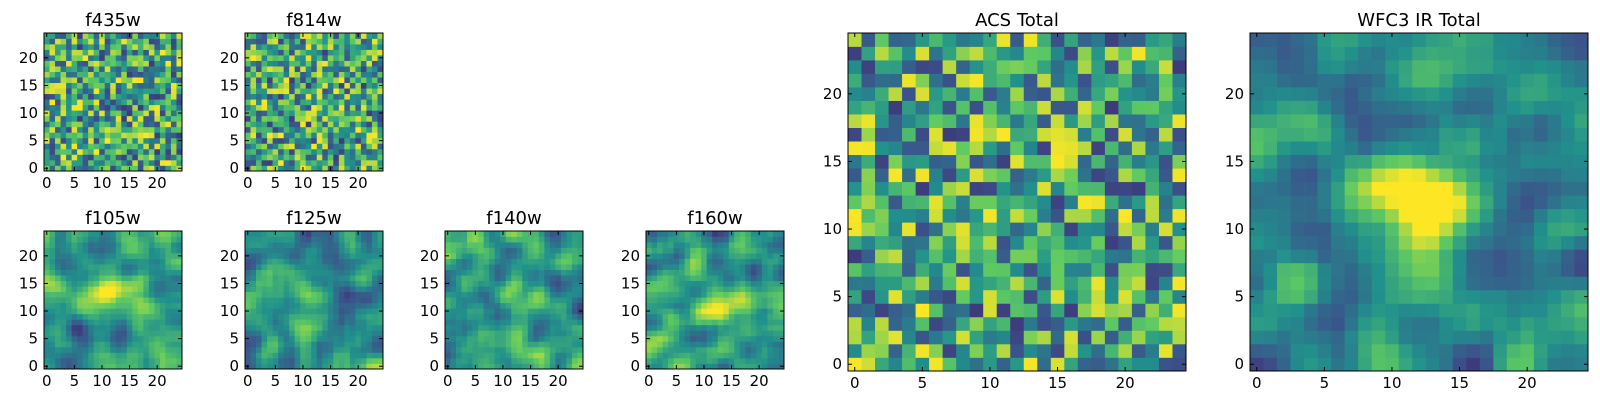 The width and height of the screenshot is (1600, 400). What do you see at coordinates (514, 300) in the screenshot?
I see `heatmap-image` at bounding box center [514, 300].